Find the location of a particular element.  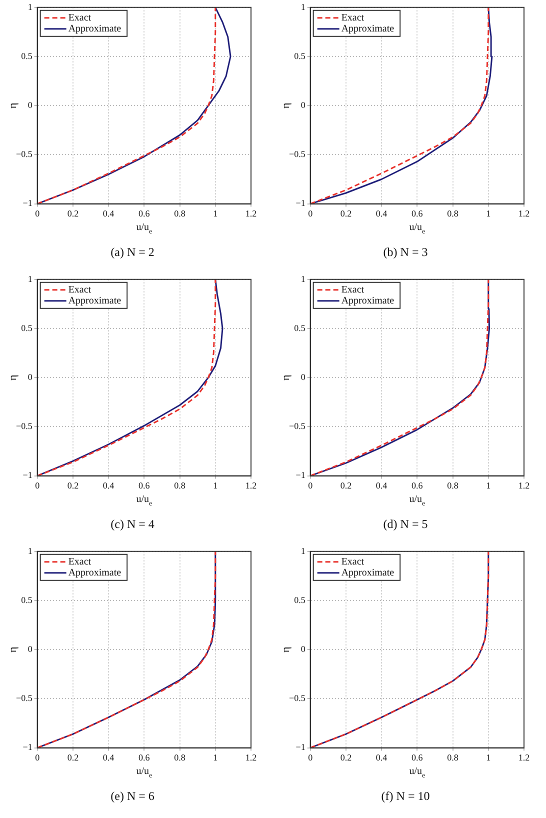

text: (b) N = 3 is located at coordinates (405, 251).